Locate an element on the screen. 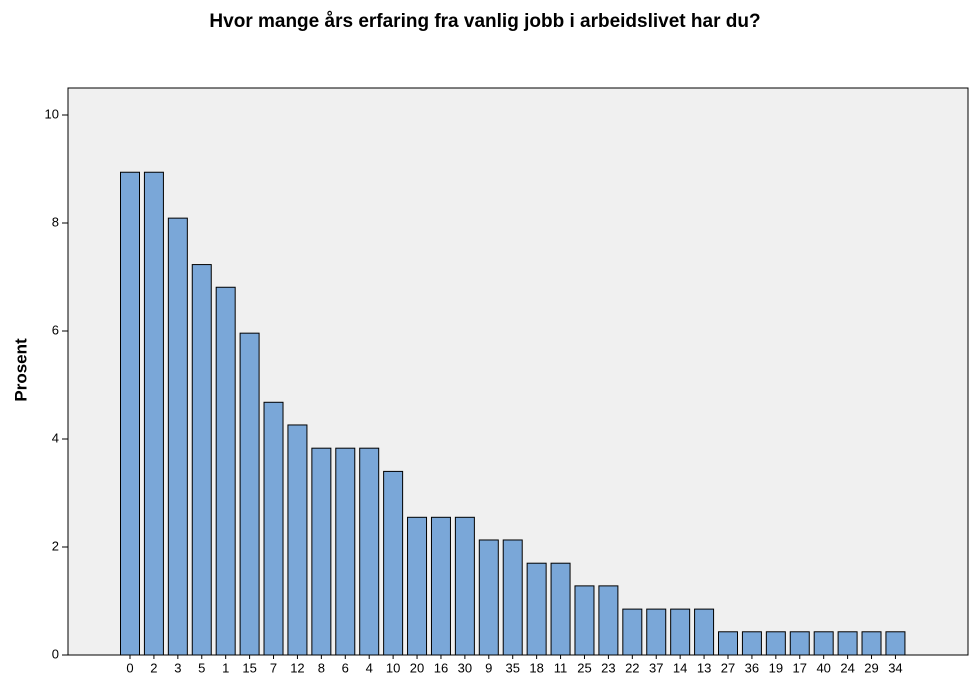  x-tick-label: 15 is located at coordinates (249, 667).